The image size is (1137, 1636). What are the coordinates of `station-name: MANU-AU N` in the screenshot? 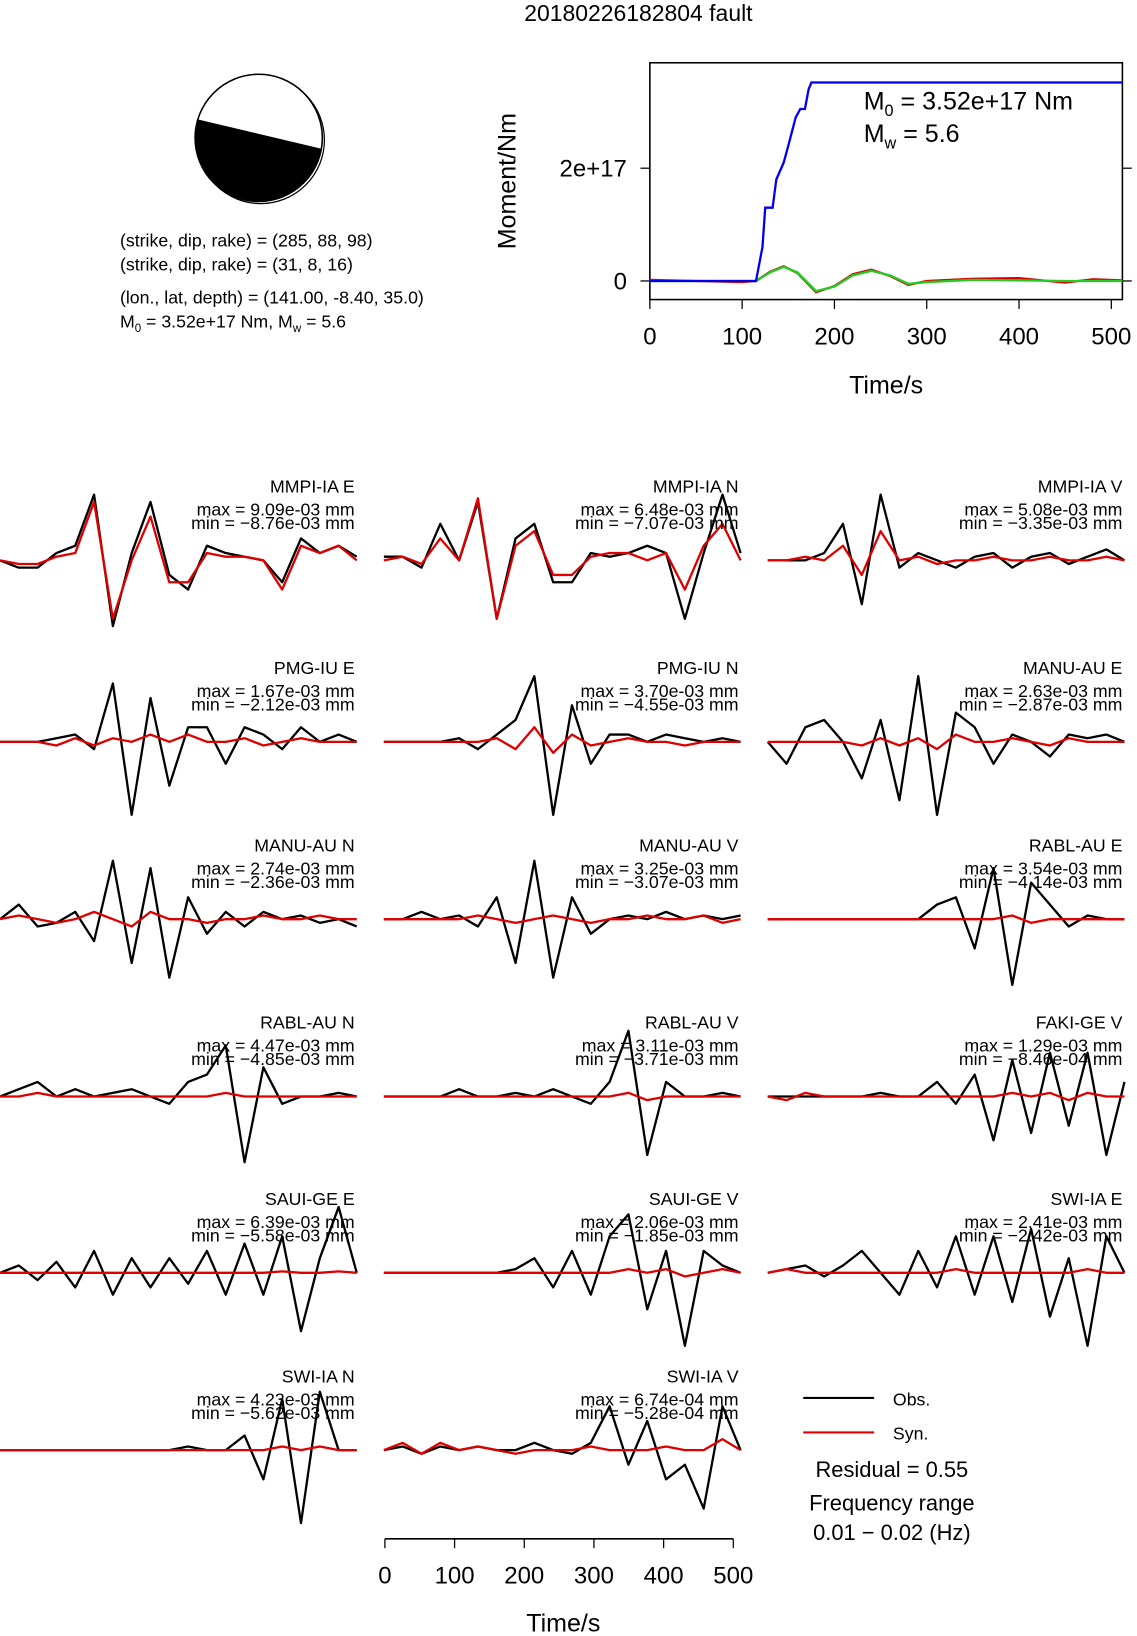 It's located at (304, 845).